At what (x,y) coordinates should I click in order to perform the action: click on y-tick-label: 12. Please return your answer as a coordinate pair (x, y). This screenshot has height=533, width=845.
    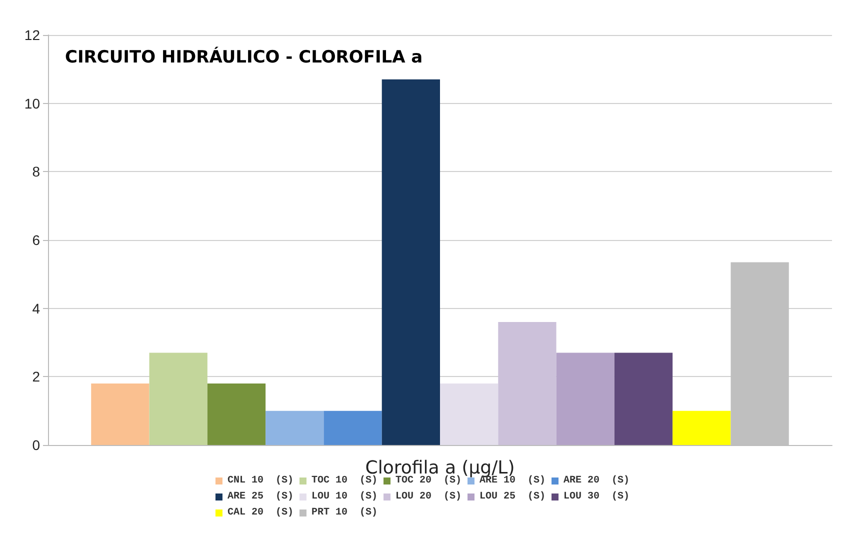
    Looking at the image, I should click on (32, 35).